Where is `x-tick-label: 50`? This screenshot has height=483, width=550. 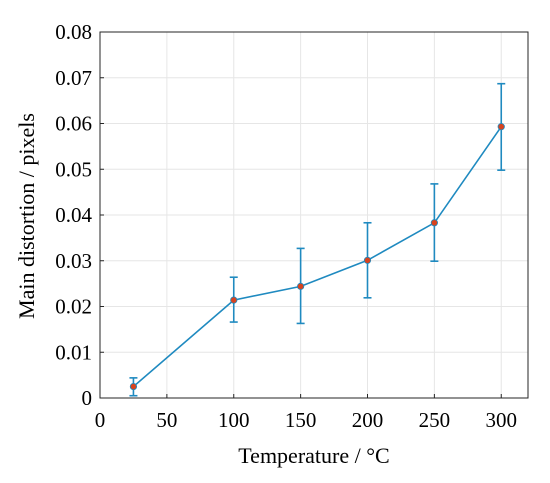
x-tick-label: 50 is located at coordinates (166, 420).